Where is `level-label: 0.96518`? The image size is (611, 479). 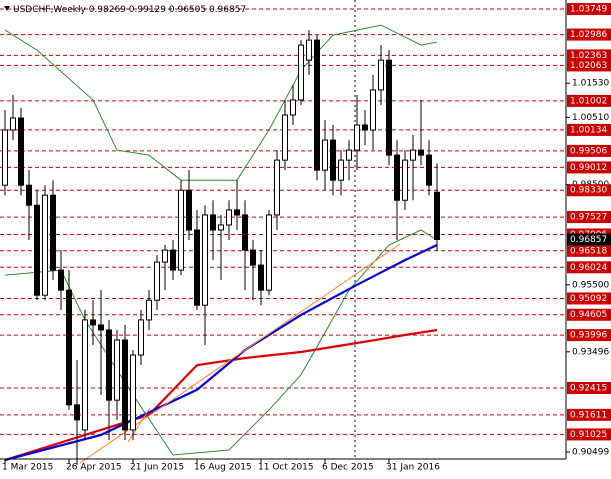
level-label: 0.96518 is located at coordinates (588, 251).